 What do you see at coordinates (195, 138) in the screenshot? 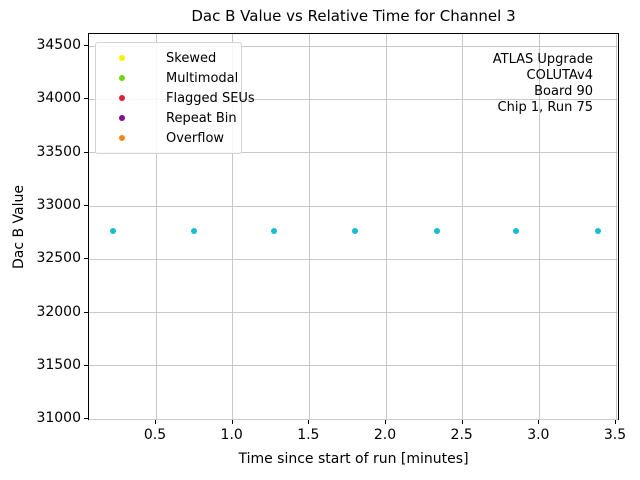
I see `legend-item-label: Overflow` at bounding box center [195, 138].